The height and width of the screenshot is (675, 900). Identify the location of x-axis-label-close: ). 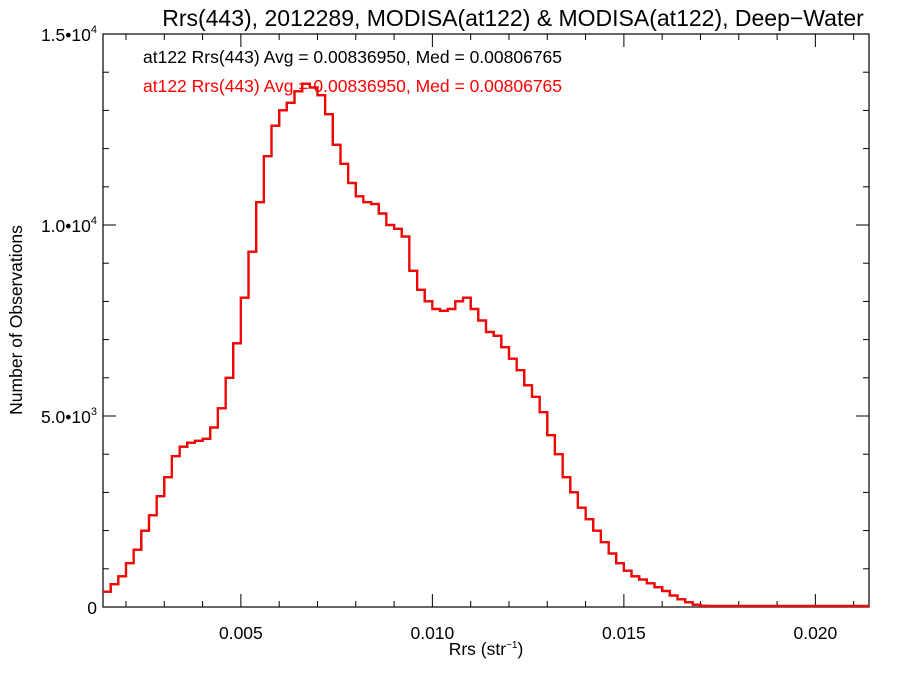
(520, 649).